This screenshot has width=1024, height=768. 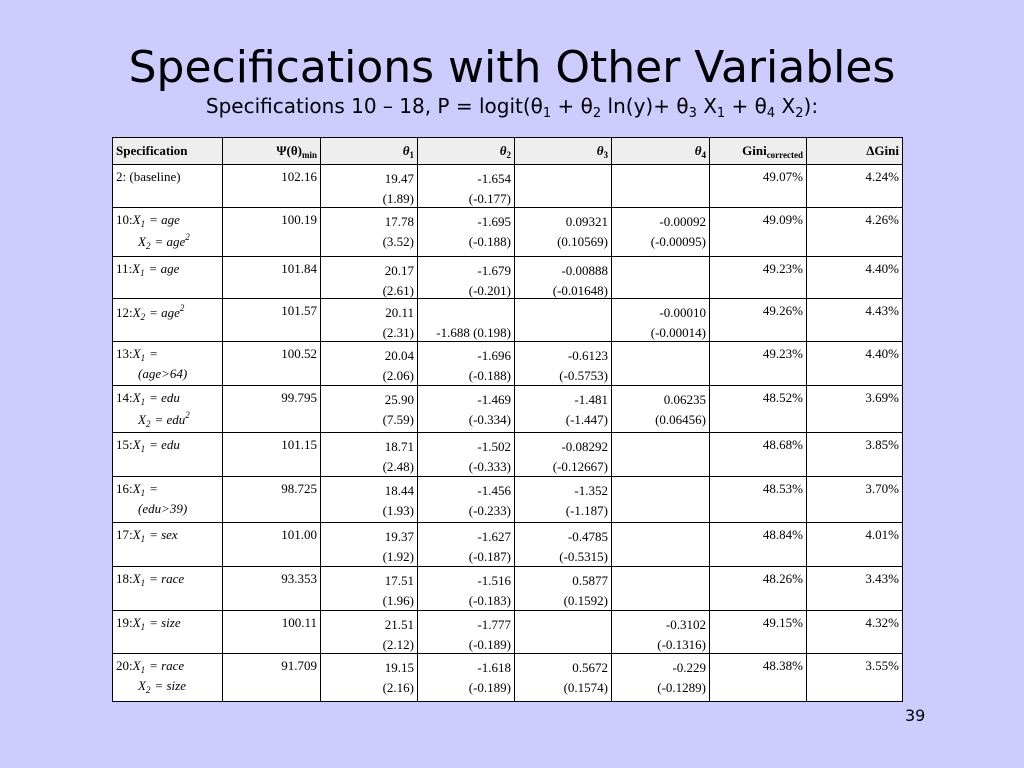 What do you see at coordinates (272, 278) in the screenshot?
I see `value-cell: 101.84` at bounding box center [272, 278].